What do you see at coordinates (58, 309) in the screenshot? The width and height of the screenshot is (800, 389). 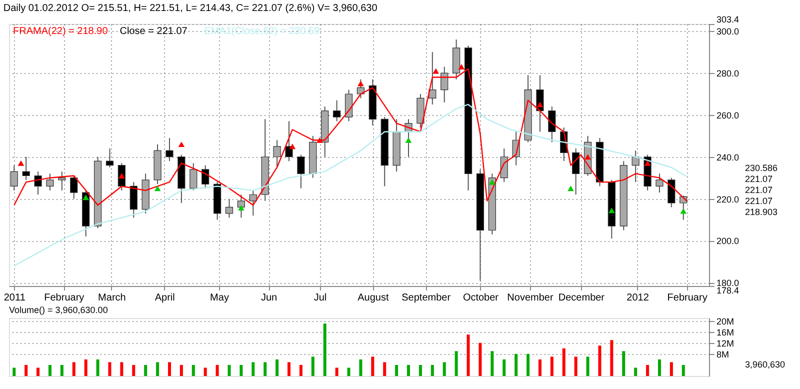 I see `chart-title: Volume() = 3,960,630.00` at bounding box center [58, 309].